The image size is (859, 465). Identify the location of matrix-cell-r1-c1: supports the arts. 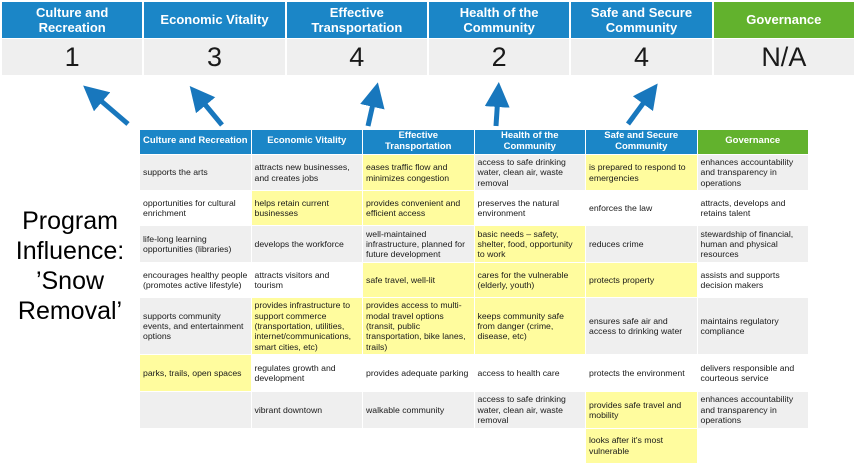
(195, 172).